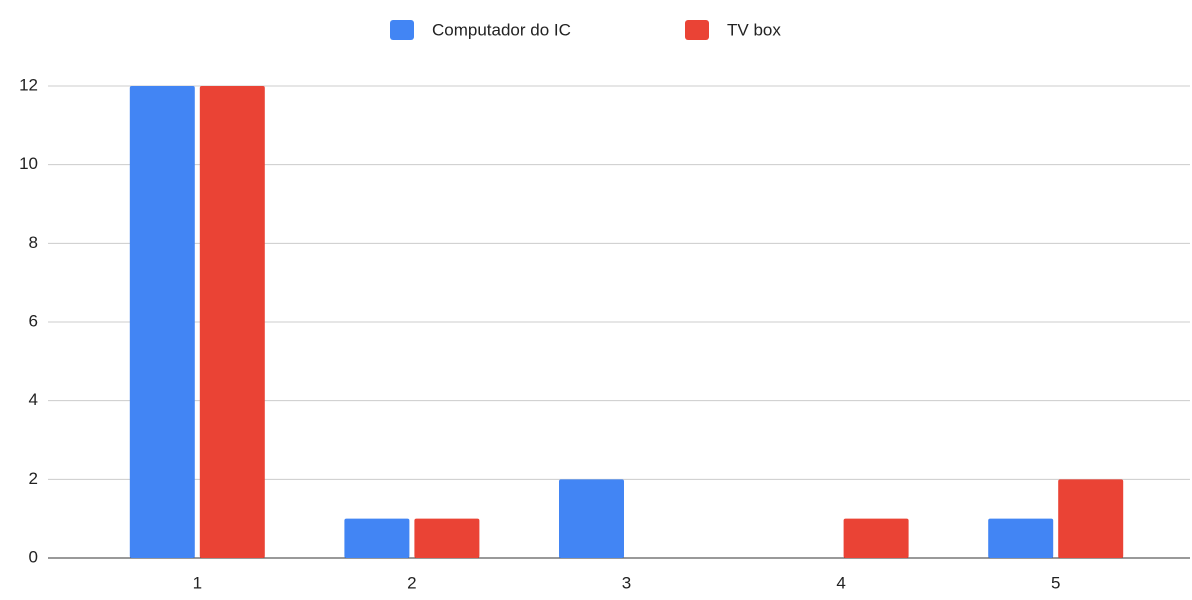 The height and width of the screenshot is (600, 1192). I want to click on x-tick-label: 4, so click(840, 582).